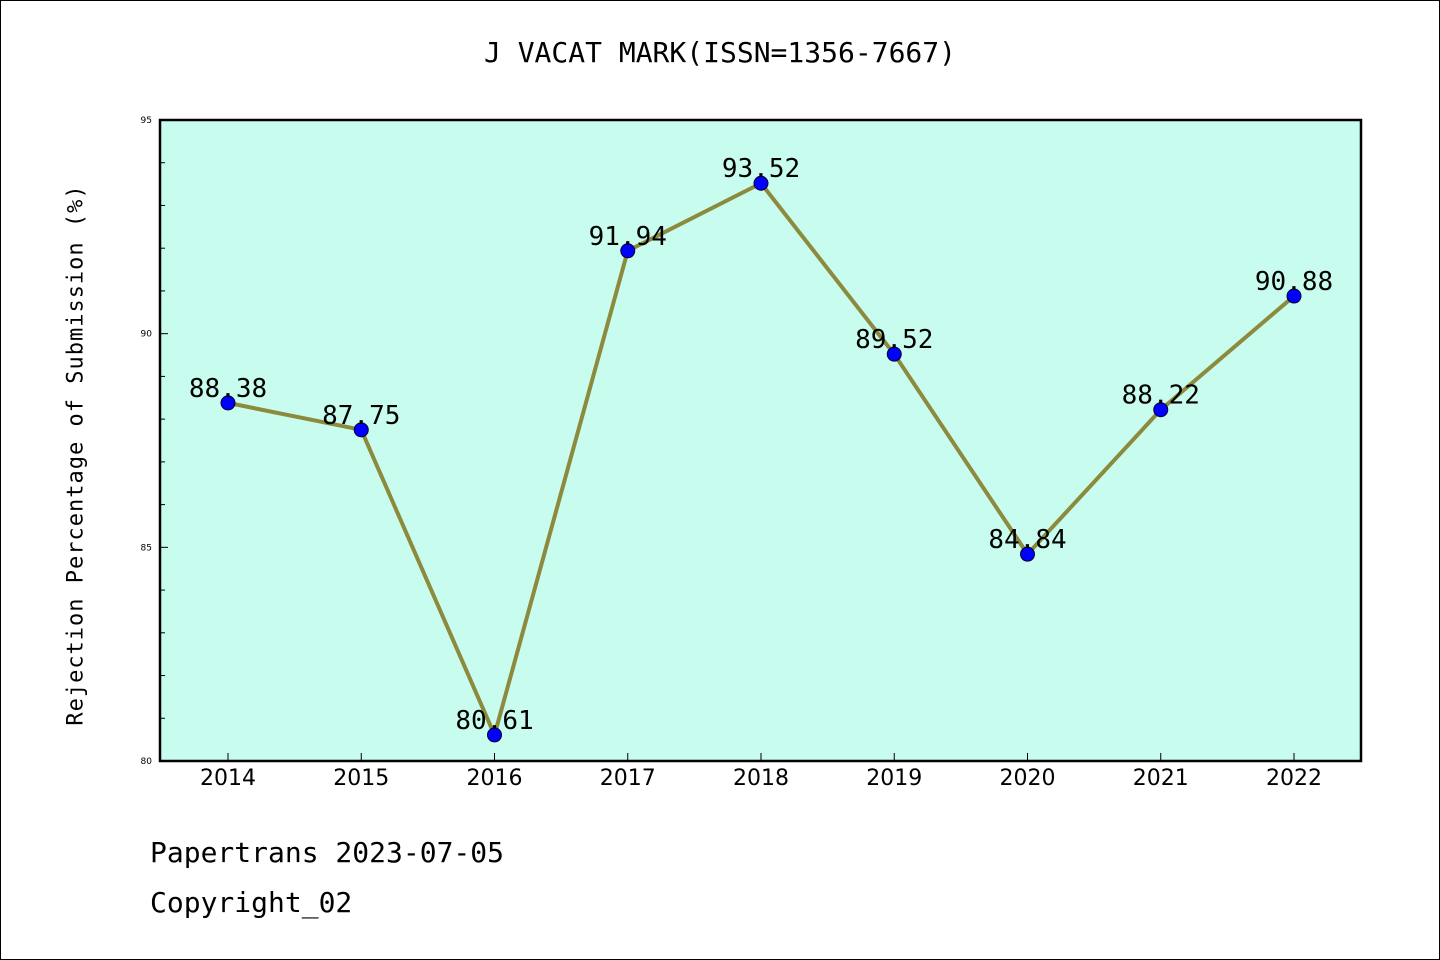  What do you see at coordinates (1161, 396) in the screenshot?
I see `data-label: 88.22` at bounding box center [1161, 396].